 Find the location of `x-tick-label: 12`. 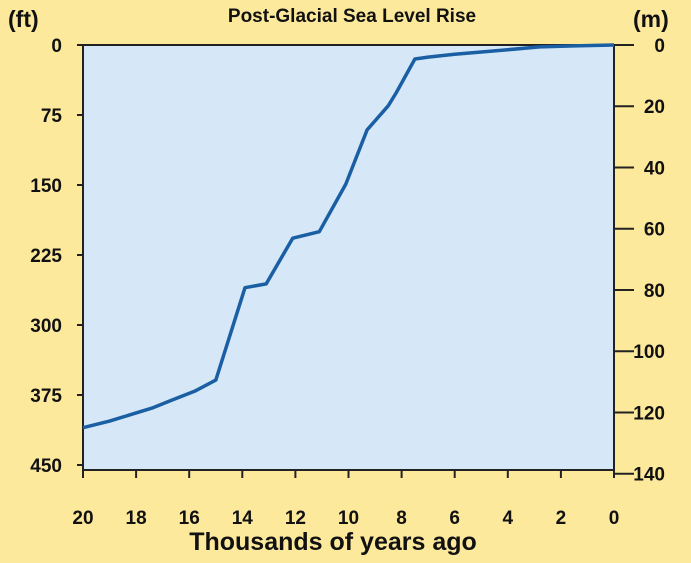

x-tick-label: 12 is located at coordinates (295, 518).